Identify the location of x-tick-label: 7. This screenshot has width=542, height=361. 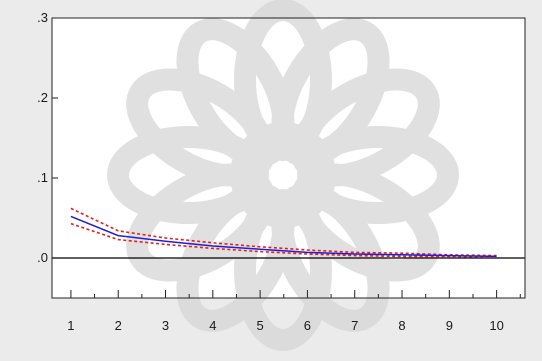
(354, 325).